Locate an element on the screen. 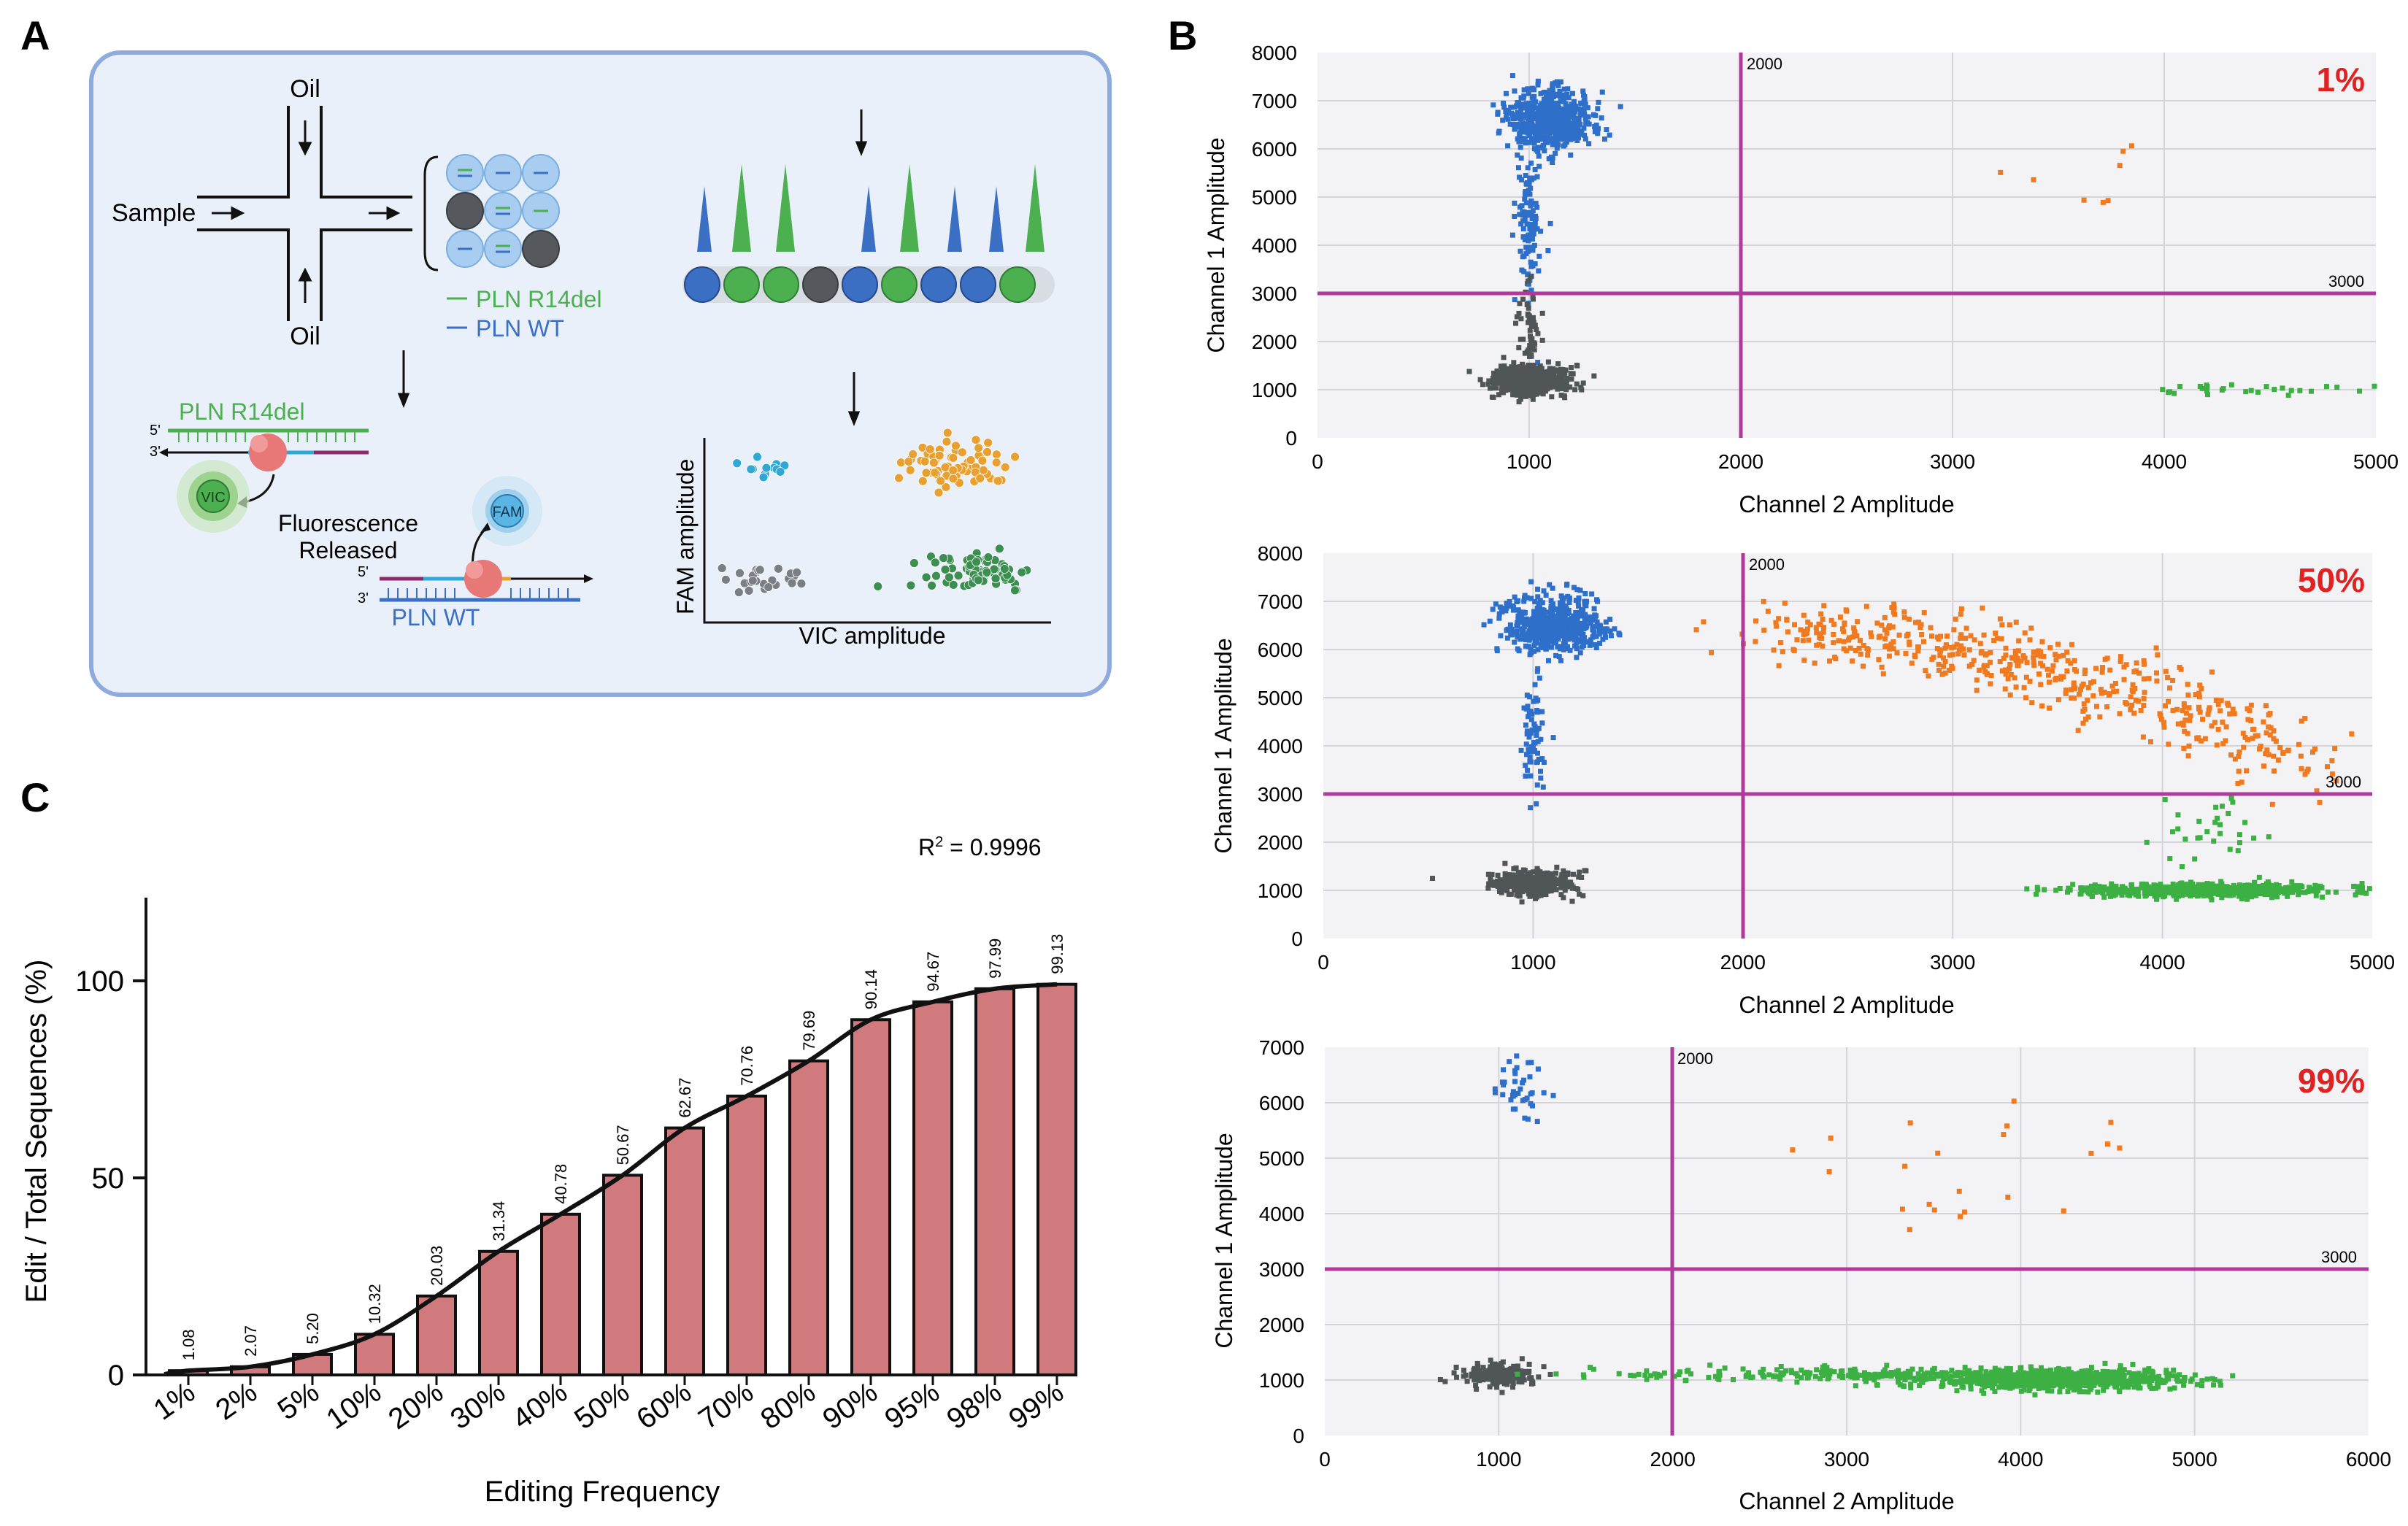 The image size is (2408, 1526). fam-fluorophore is located at coordinates (507, 511).